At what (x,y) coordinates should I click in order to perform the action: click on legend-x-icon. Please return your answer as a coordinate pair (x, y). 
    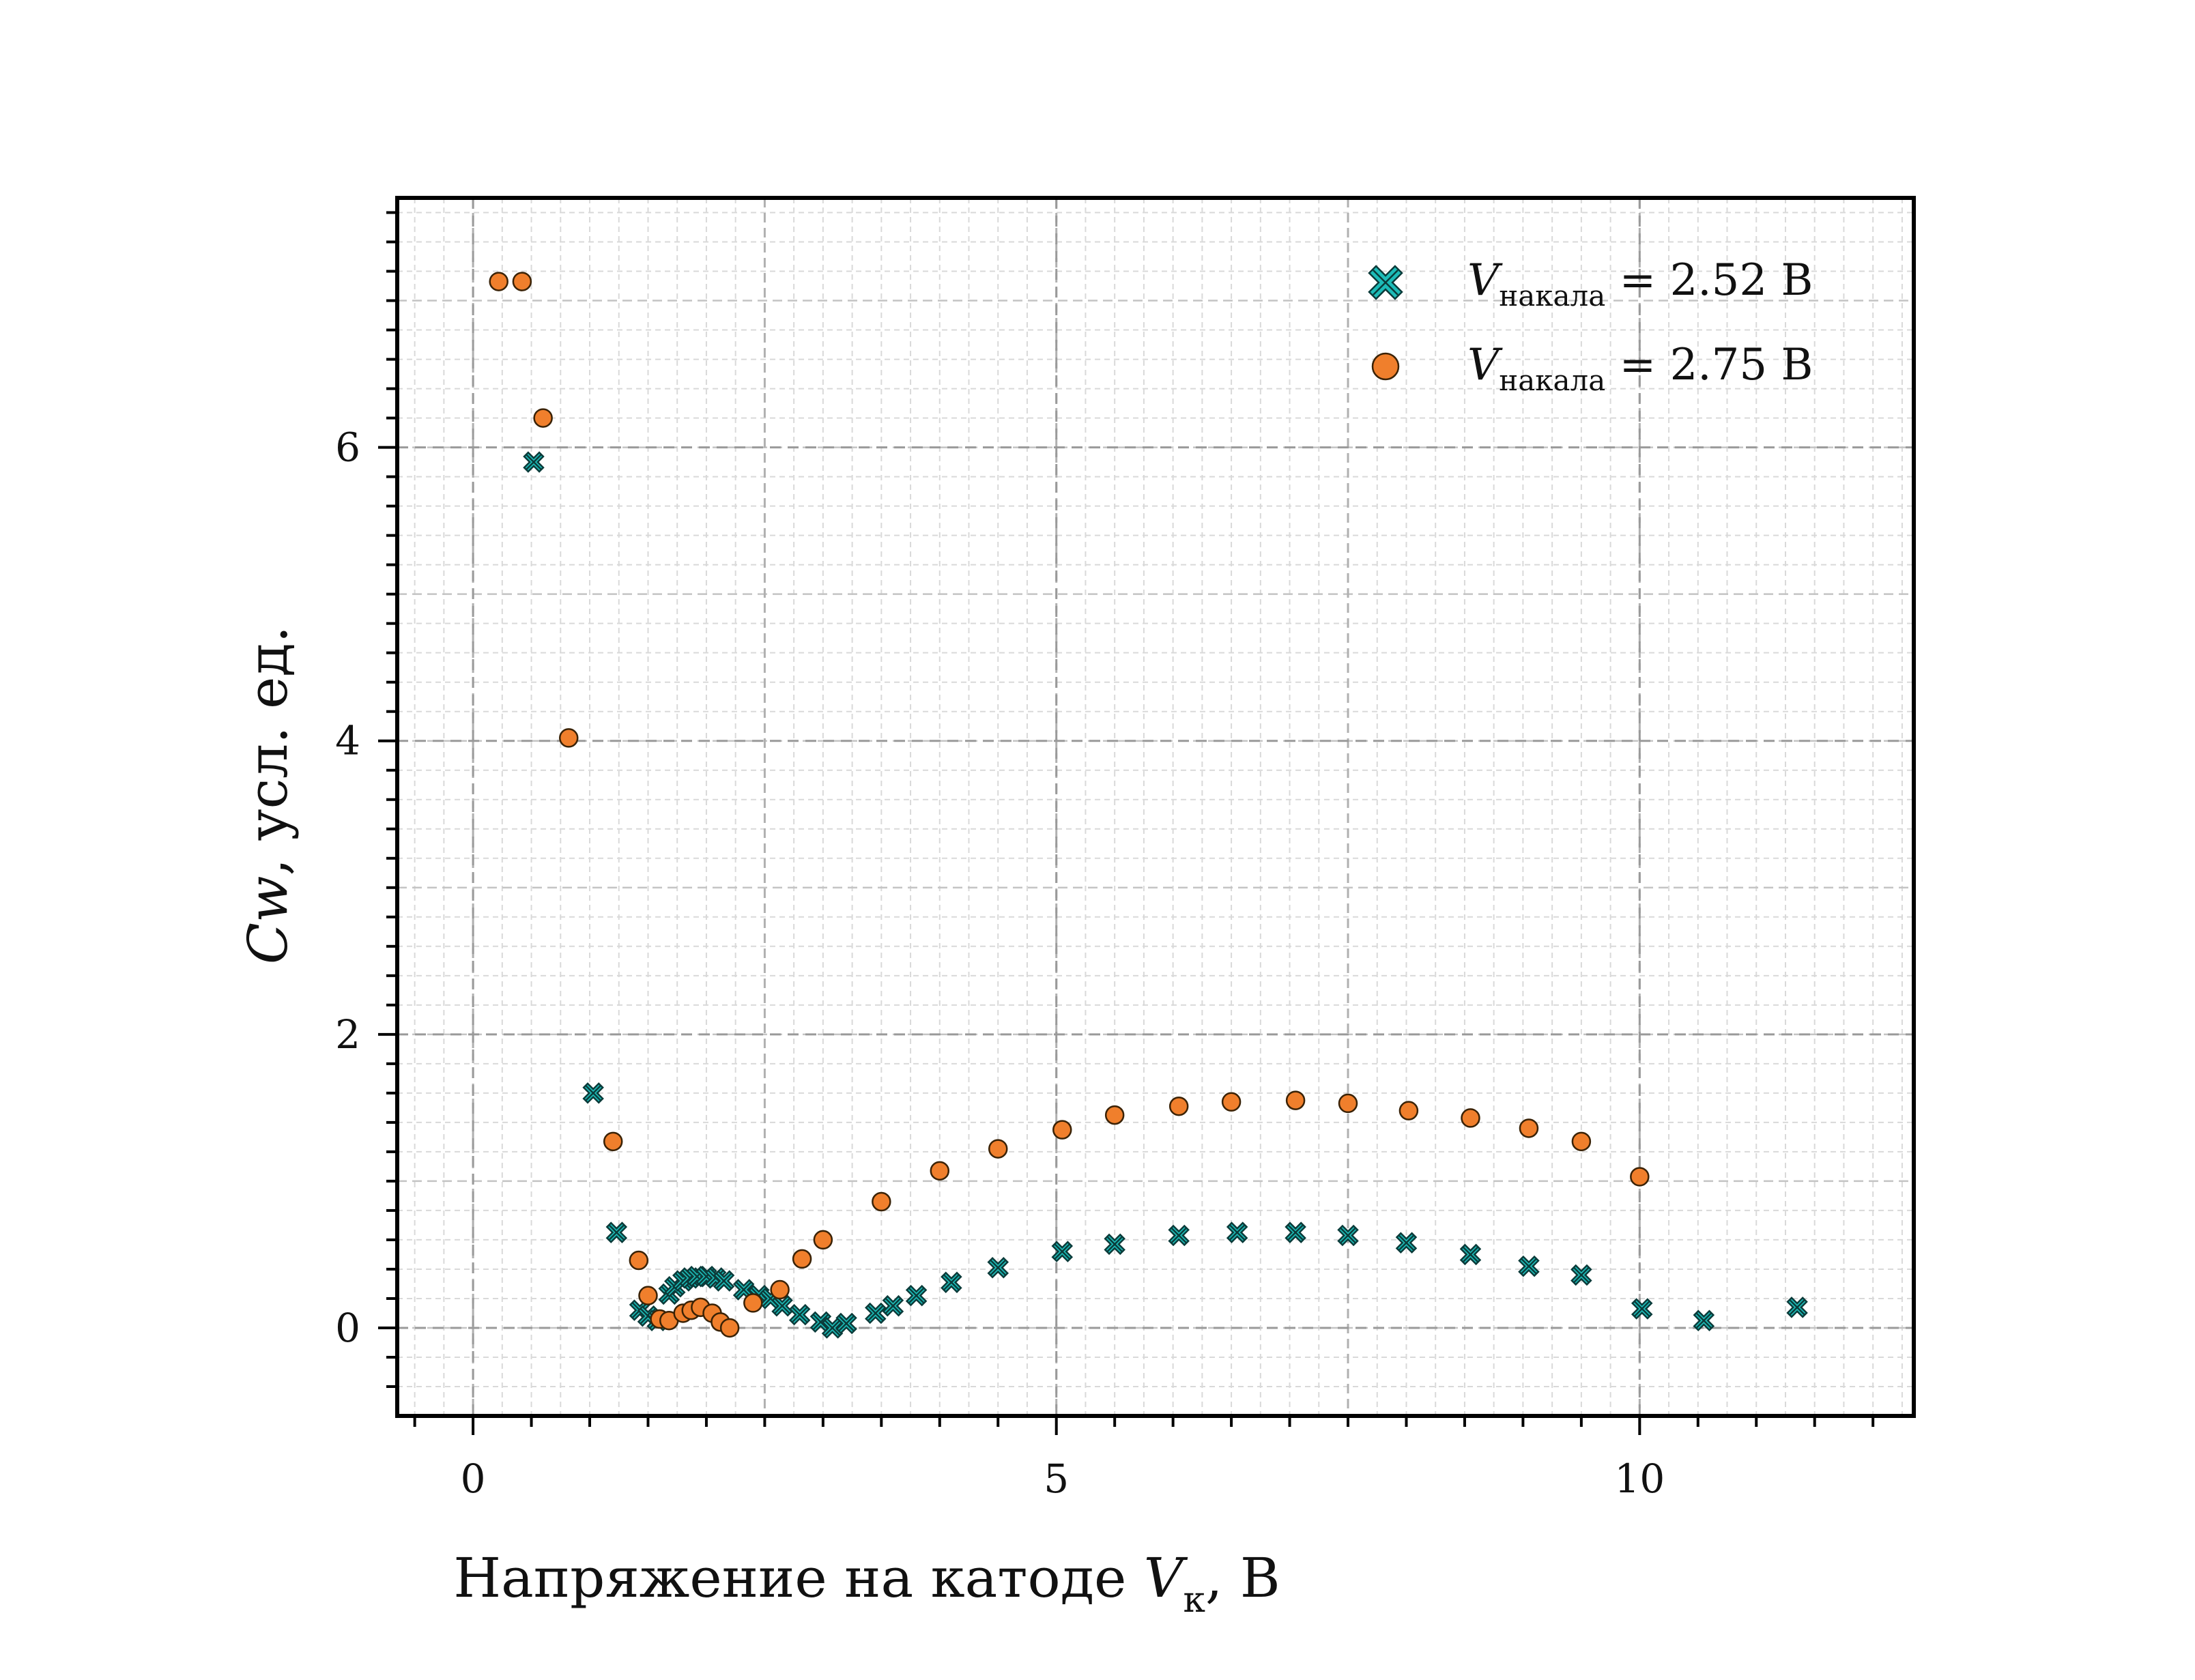
    Looking at the image, I should click on (1386, 282).